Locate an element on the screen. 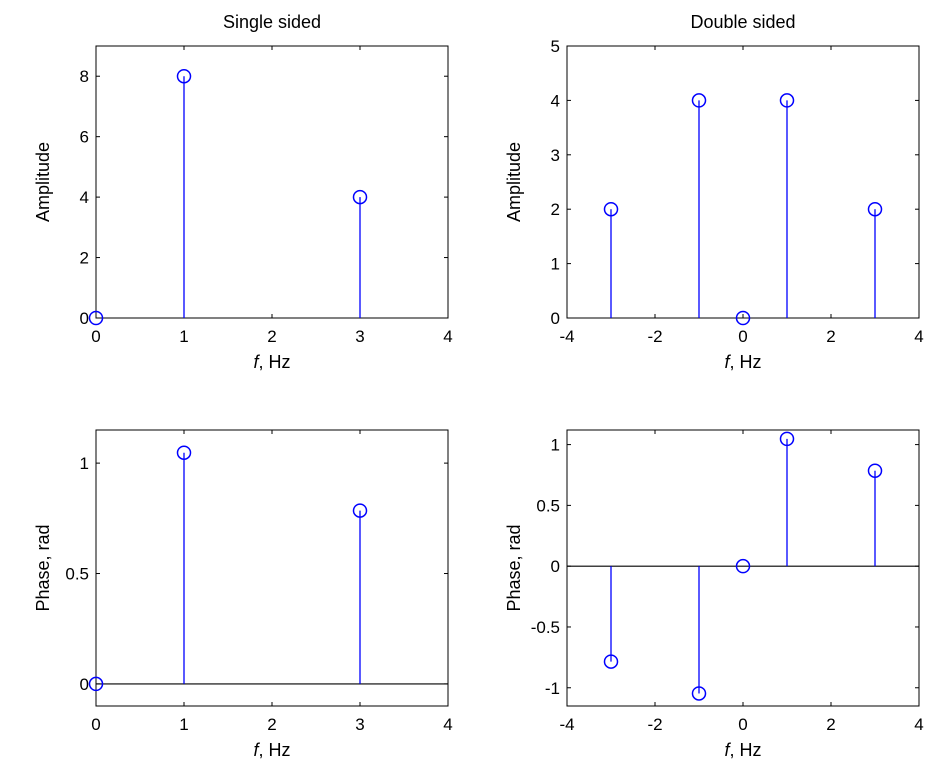 The height and width of the screenshot is (772, 933). y-tick-label: 5 is located at coordinates (555, 46).